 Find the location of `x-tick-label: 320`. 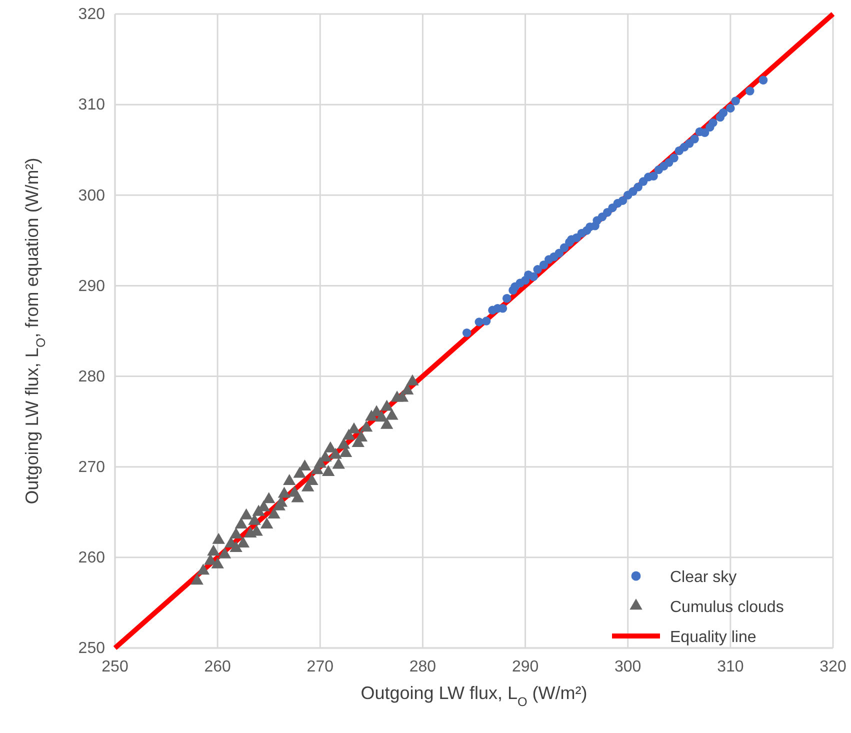

x-tick-label: 320 is located at coordinates (833, 667).